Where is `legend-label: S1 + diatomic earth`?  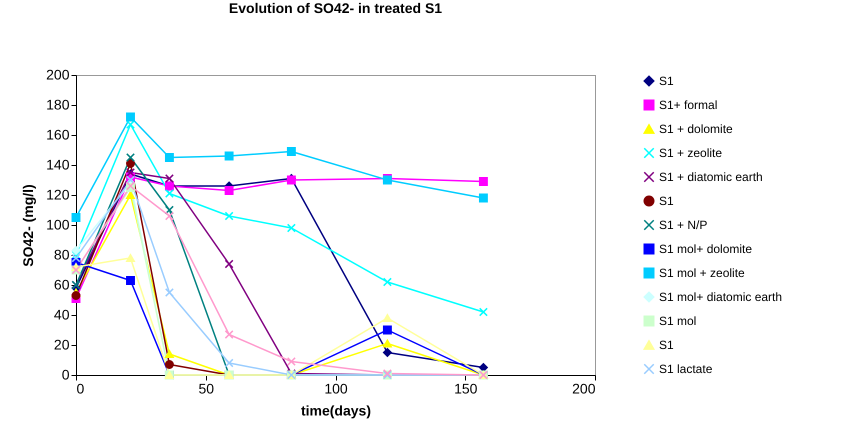
legend-label: S1 + diatomic earth is located at coordinates (711, 177).